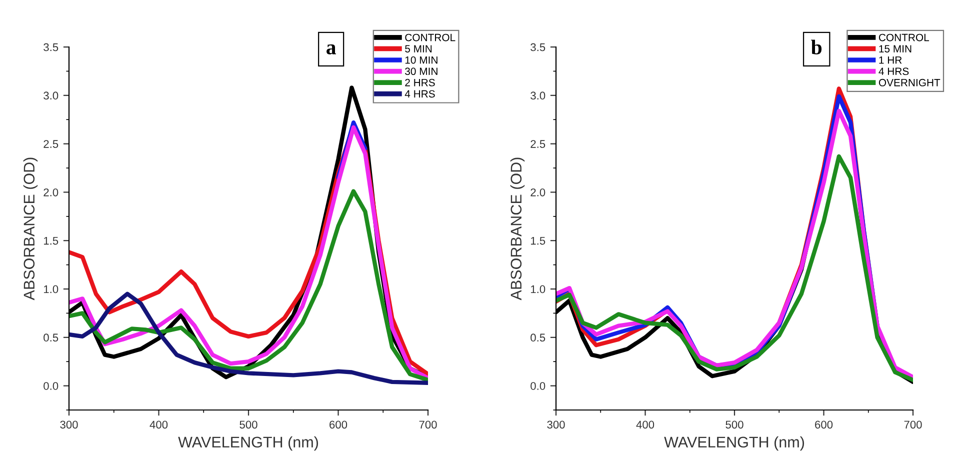 The height and width of the screenshot is (467, 954). What do you see at coordinates (816, 47) in the screenshot?
I see `annotation: b` at bounding box center [816, 47].